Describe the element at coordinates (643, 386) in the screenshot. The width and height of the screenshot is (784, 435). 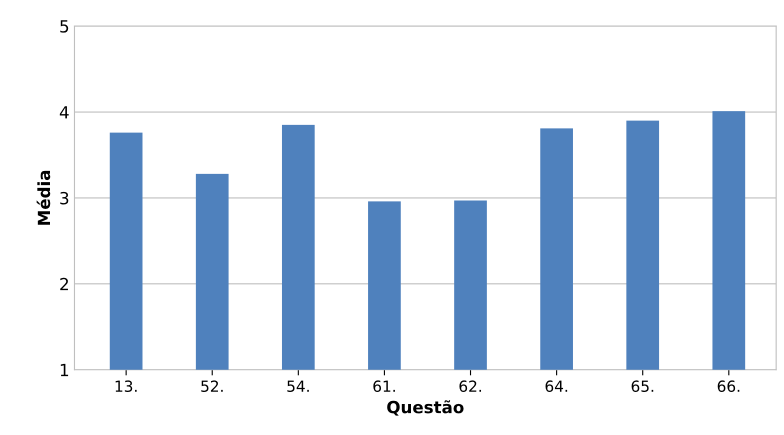
I see `x-tick-label: 65.` at that location.